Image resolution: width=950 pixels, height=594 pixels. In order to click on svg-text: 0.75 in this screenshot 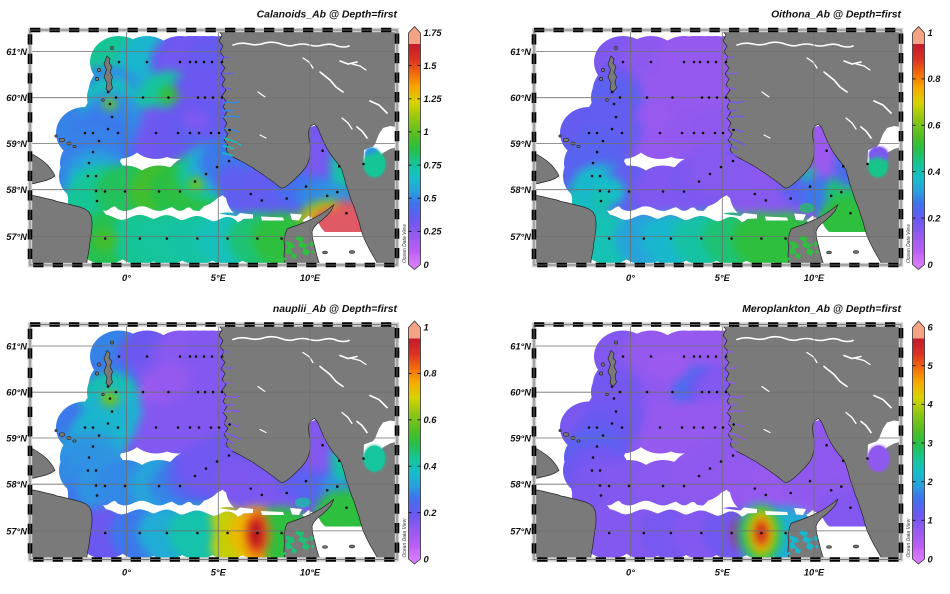, I will do `click(433, 165)`.